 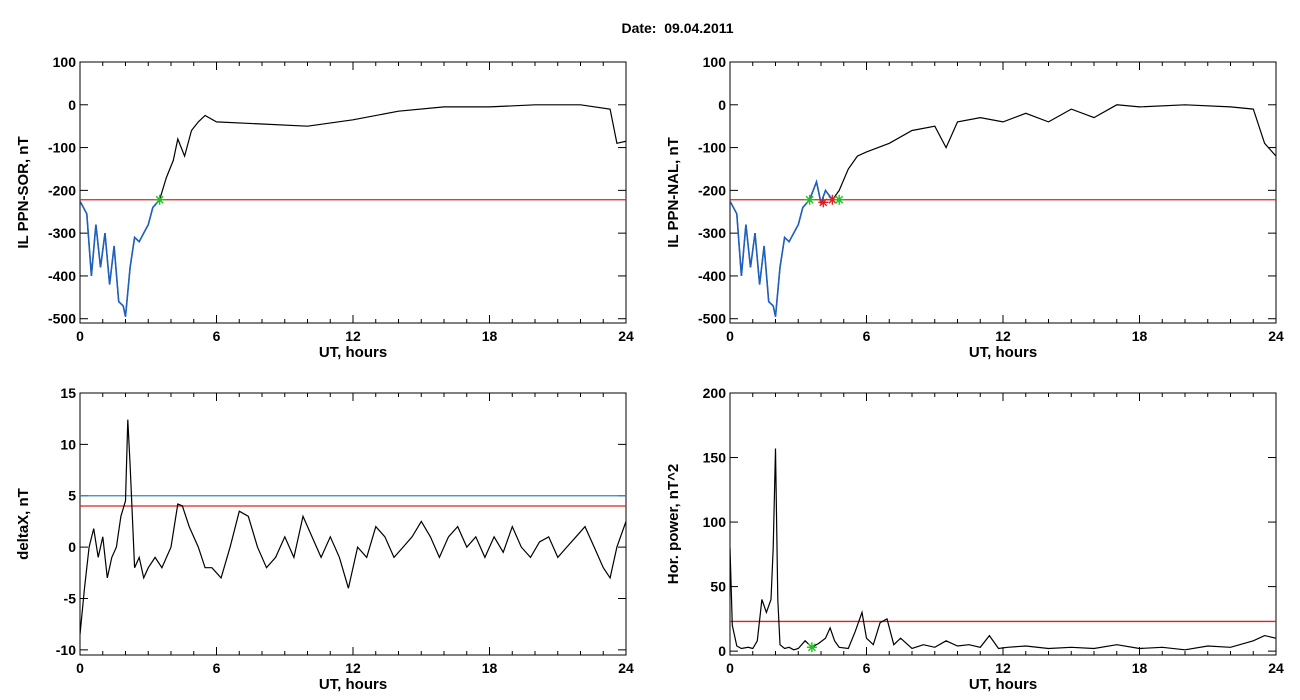 I want to click on page-title: Date: 09.04.2011, so click(x=677, y=28).